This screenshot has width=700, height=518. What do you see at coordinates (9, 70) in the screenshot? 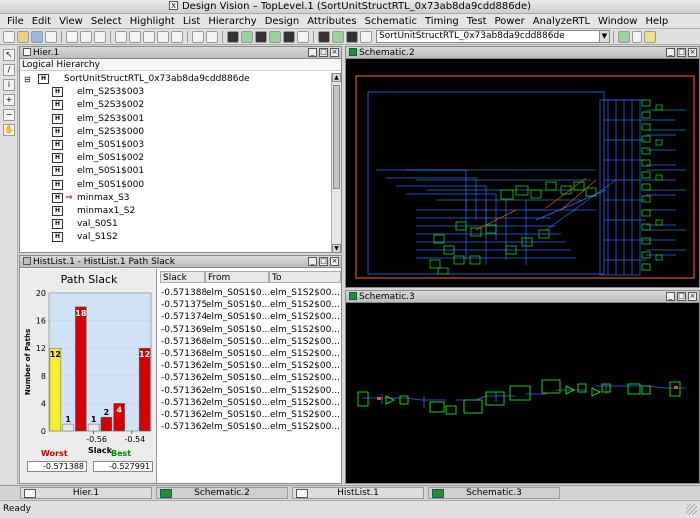
I see `pencil-icon: /` at bounding box center [9, 70].